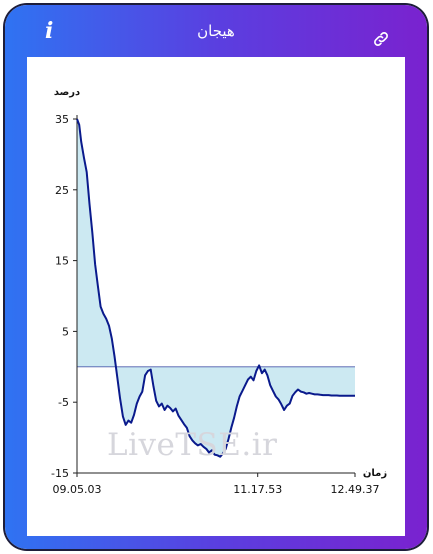 The height and width of the screenshot is (554, 433). I want to click on info-icon: i, so click(49, 31).